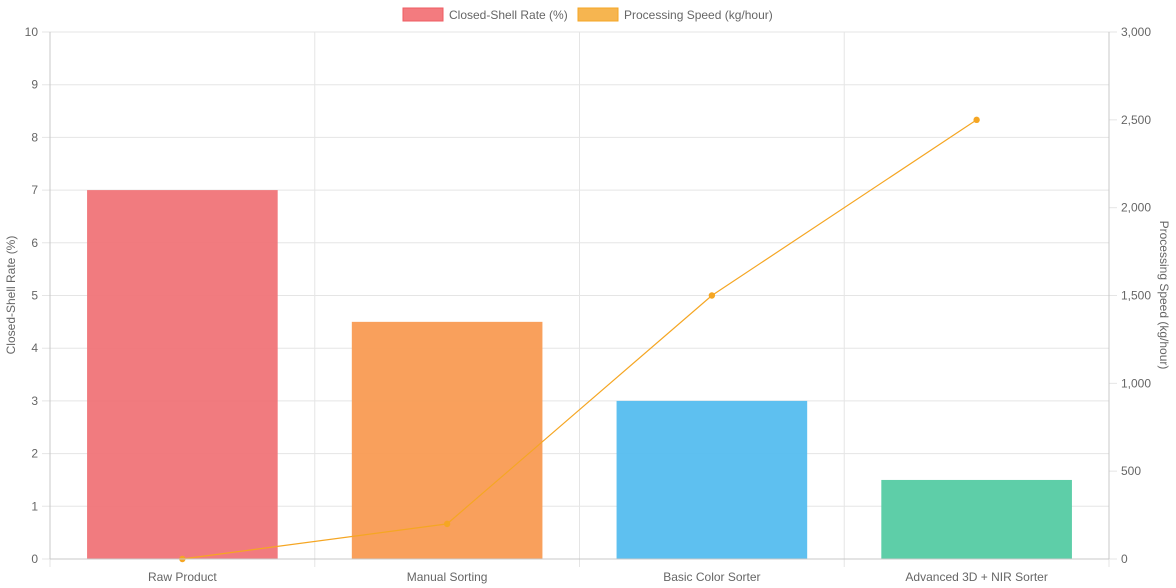 The image size is (1176, 588). What do you see at coordinates (1124, 559) in the screenshot?
I see `y-right-tick-label: 0` at bounding box center [1124, 559].